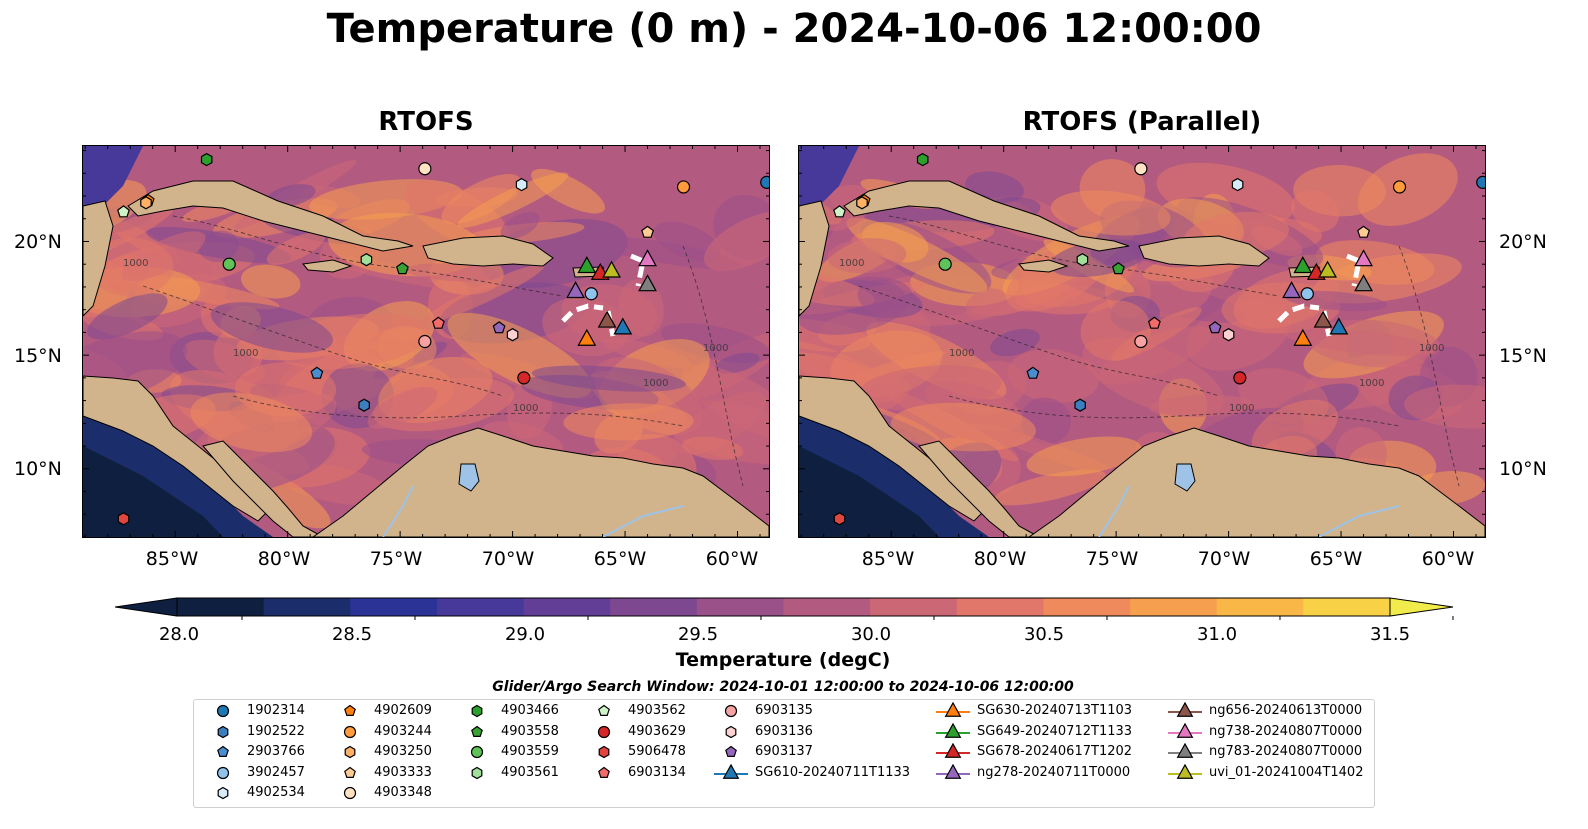  I want to click on colorbar-tick: 30.0, so click(871, 634).